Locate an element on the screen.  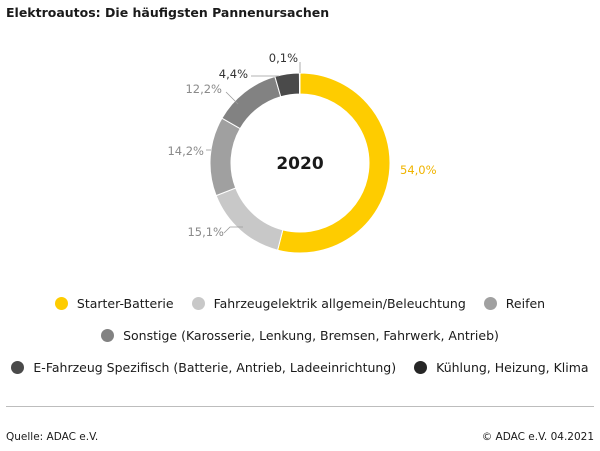
legend-swatch-fahrzeugelektrik is located at coordinates (198, 303).